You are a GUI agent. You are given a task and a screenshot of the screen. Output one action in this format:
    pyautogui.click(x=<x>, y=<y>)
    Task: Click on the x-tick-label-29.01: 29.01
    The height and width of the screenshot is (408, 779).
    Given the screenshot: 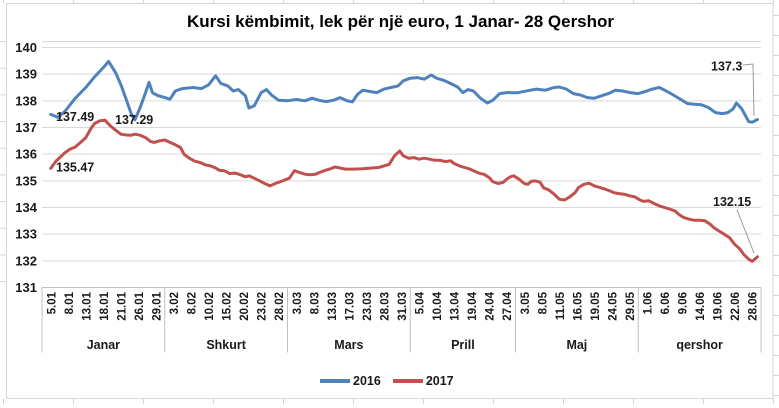 What is the action you would take?
    pyautogui.click(x=157, y=305)
    